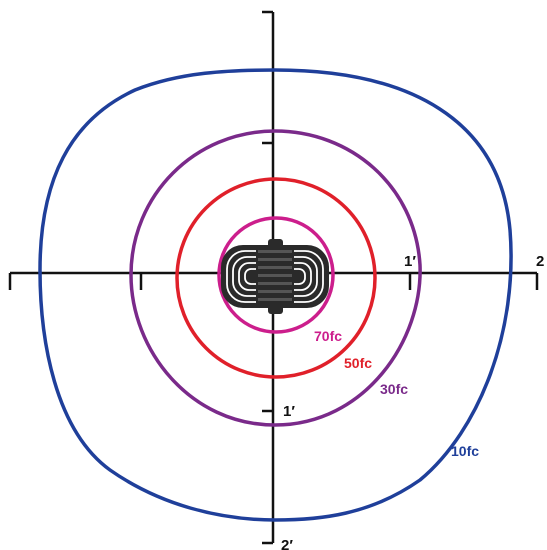 Image resolution: width=547 pixels, height=550 pixels. What do you see at coordinates (287, 543) in the screenshot?
I see `y-tick-label-2ft: 2′` at bounding box center [287, 543].